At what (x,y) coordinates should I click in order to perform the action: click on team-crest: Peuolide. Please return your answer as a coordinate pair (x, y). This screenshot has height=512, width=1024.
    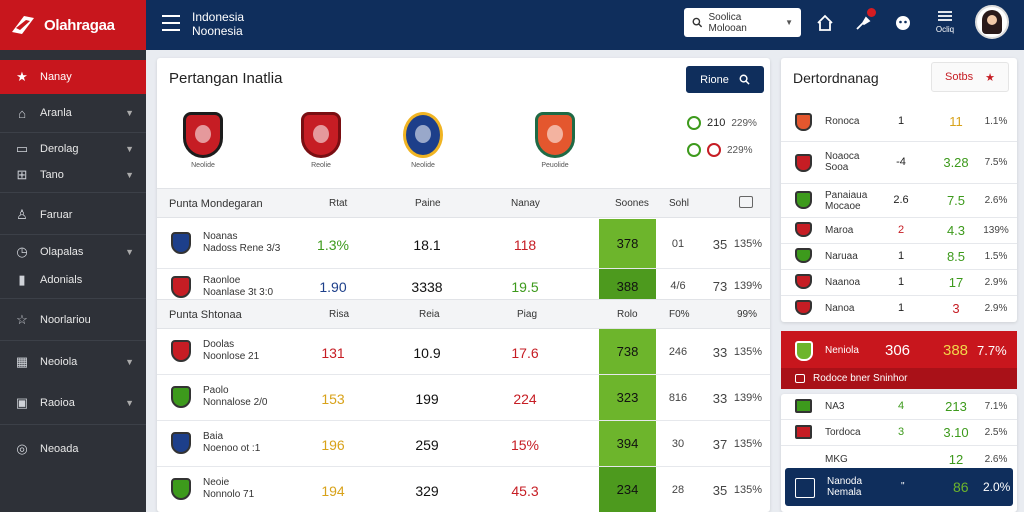
    Looking at the image, I should click on (555, 140).